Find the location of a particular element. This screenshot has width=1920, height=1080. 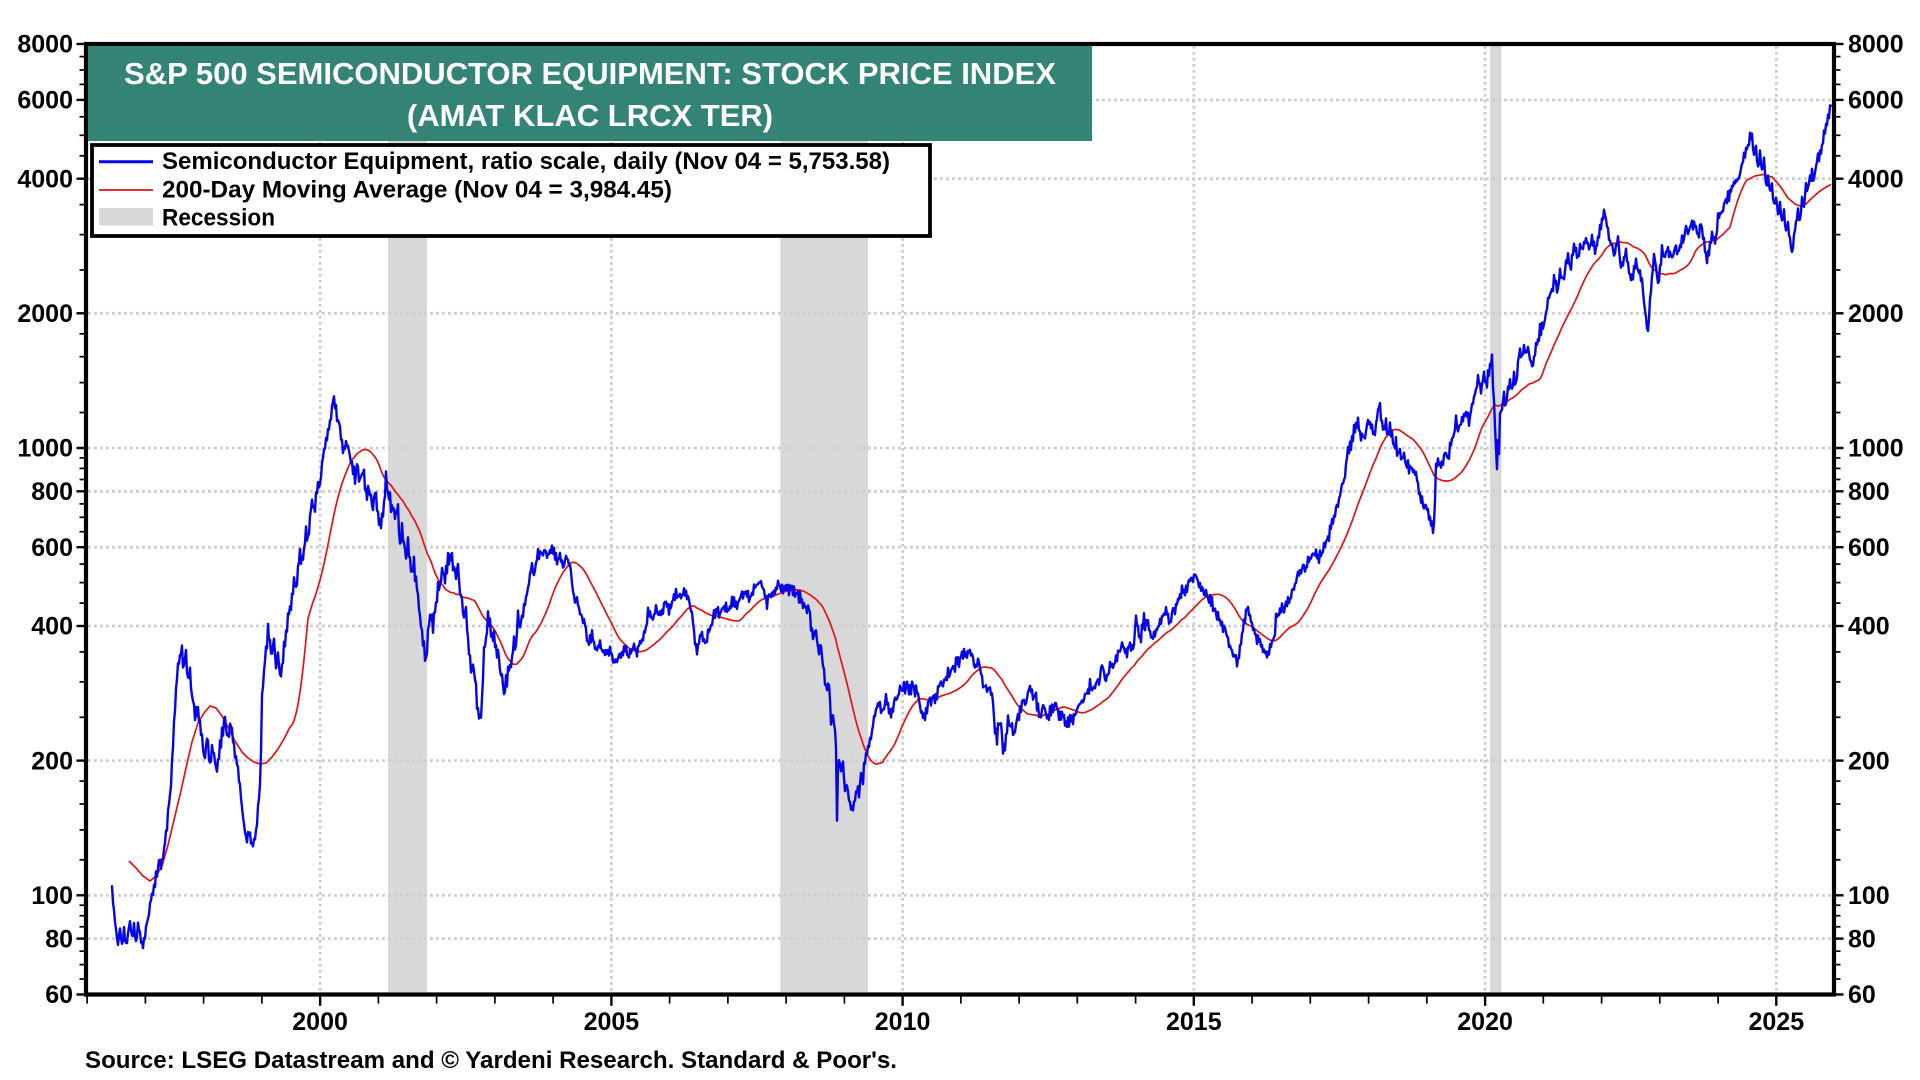

svg-text: 2025 is located at coordinates (1776, 1022).